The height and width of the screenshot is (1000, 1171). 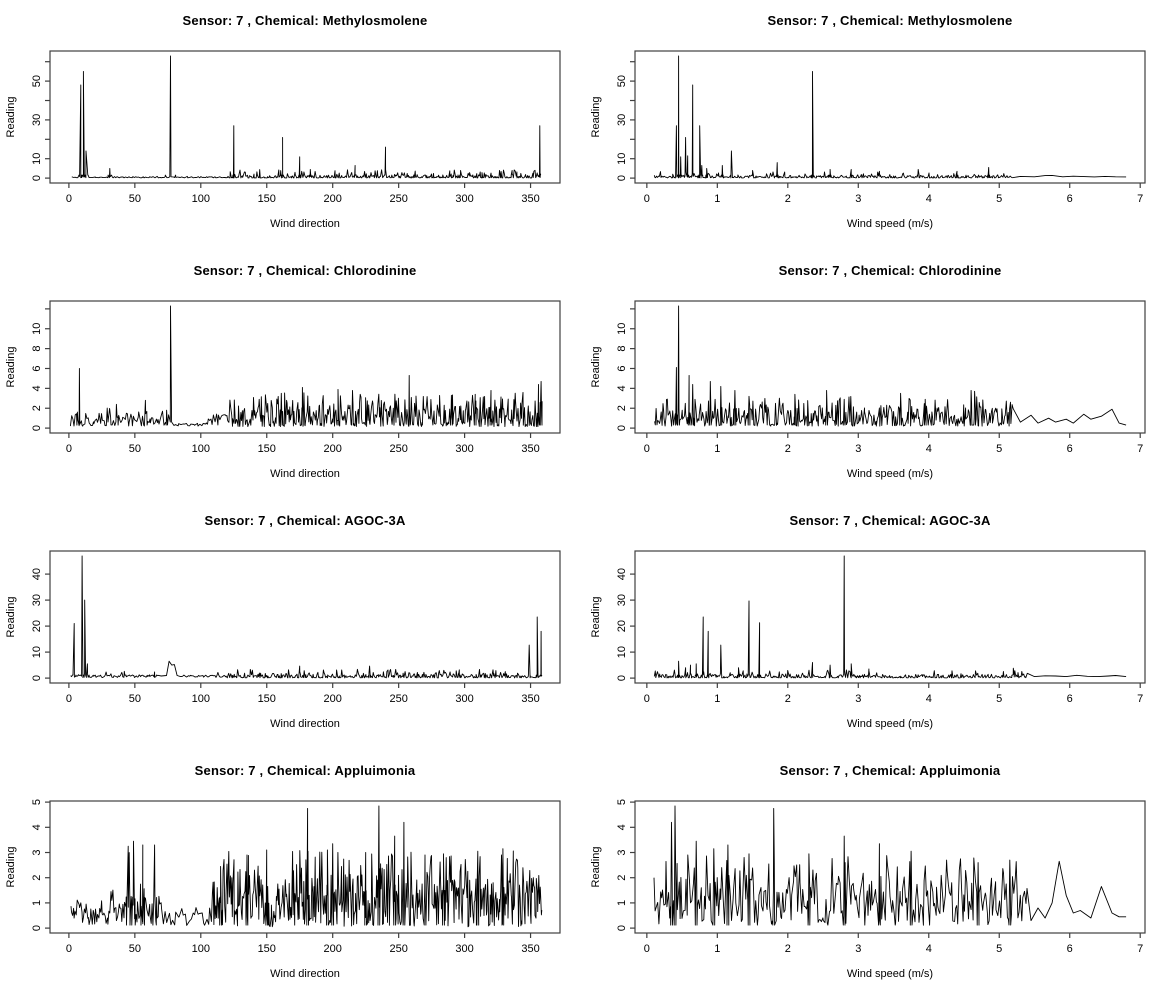 I want to click on plot-canvas: 0 50 100 150 200 250 300 350 0 2 4 6 8 10, so click(x=296, y=377).